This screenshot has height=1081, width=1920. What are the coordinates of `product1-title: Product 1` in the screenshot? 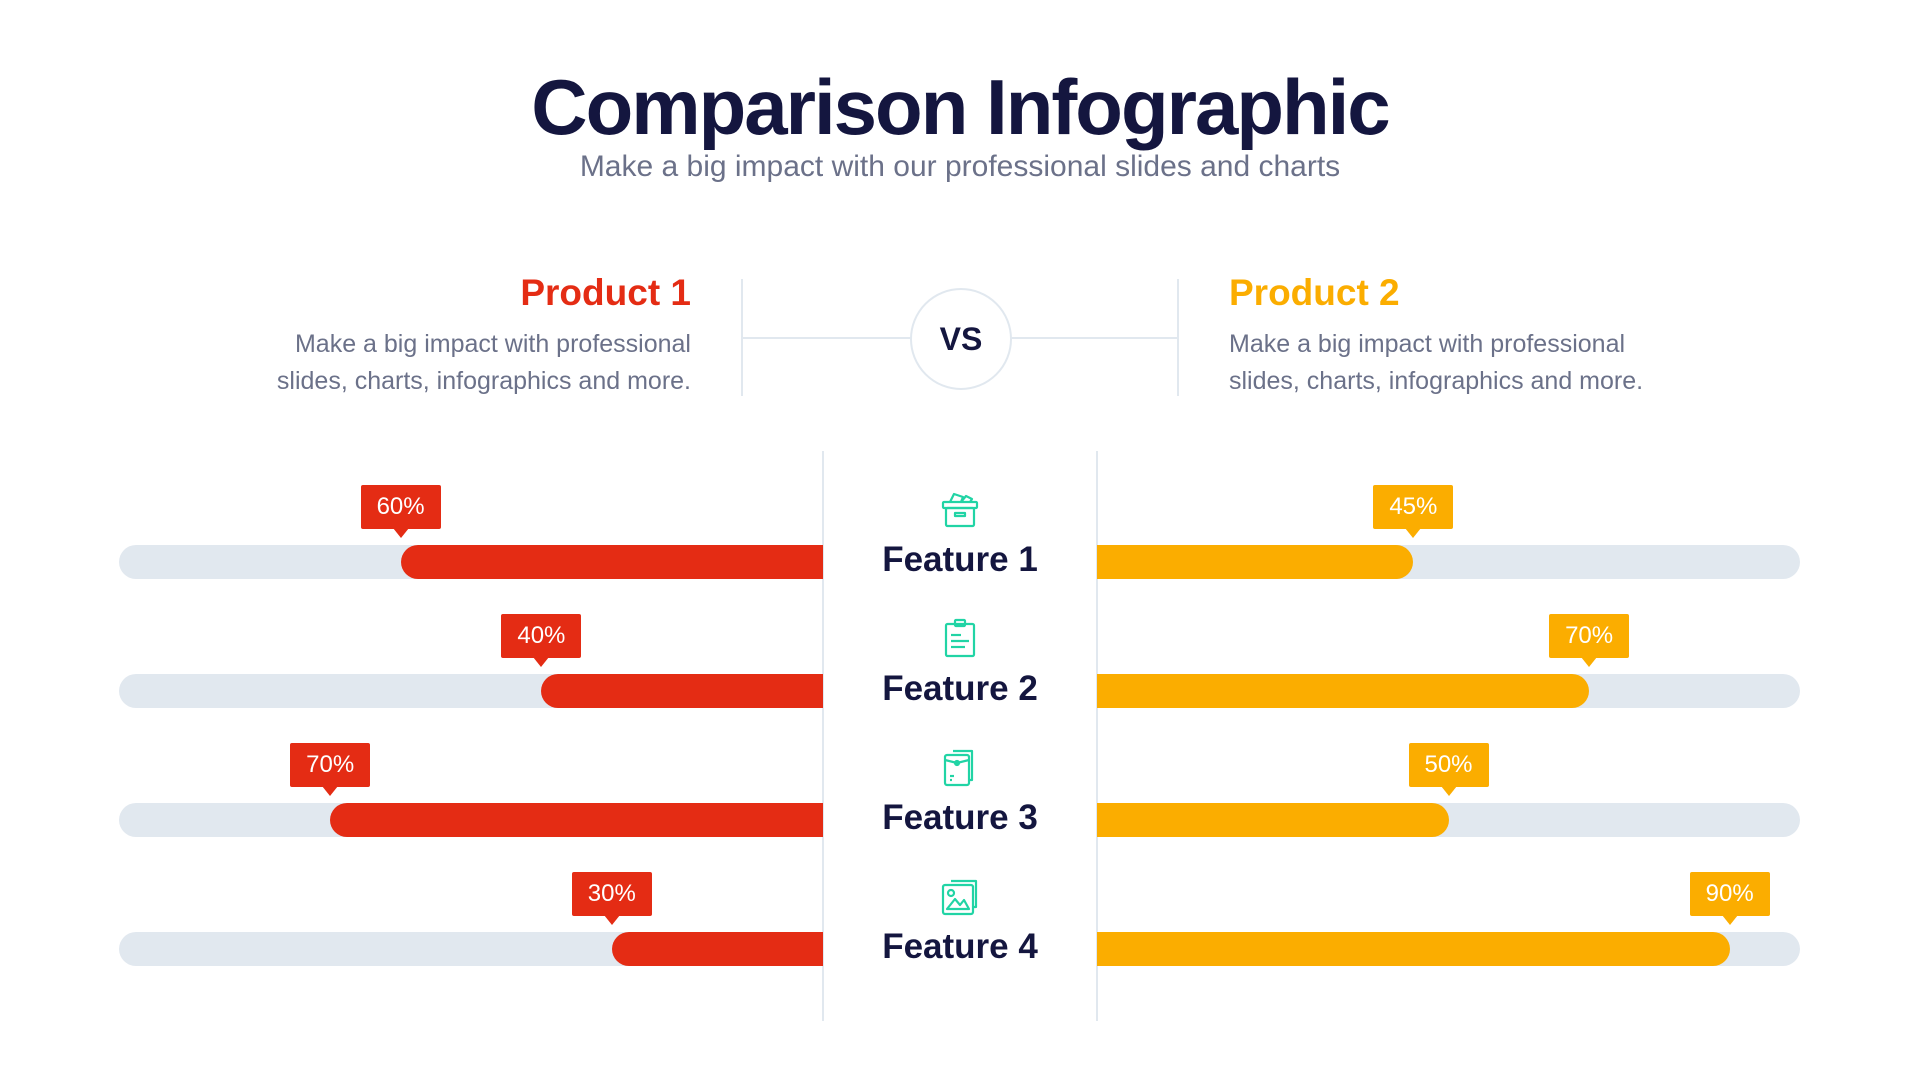 It's located at (605, 292).